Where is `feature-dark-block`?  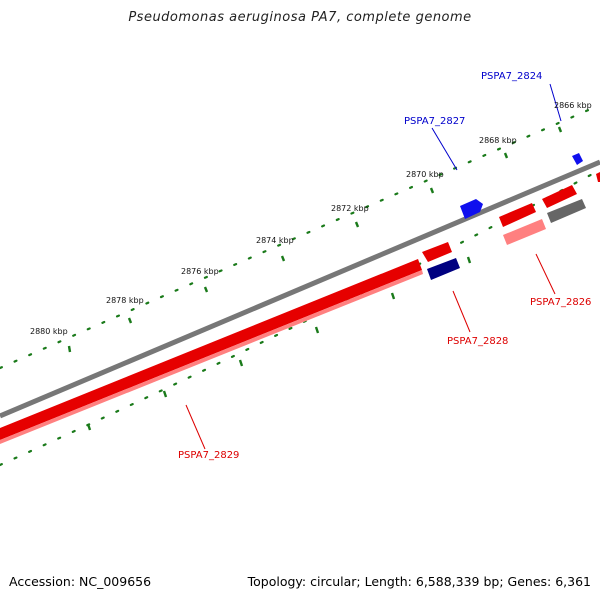 feature-dark-block is located at coordinates (443, 269).